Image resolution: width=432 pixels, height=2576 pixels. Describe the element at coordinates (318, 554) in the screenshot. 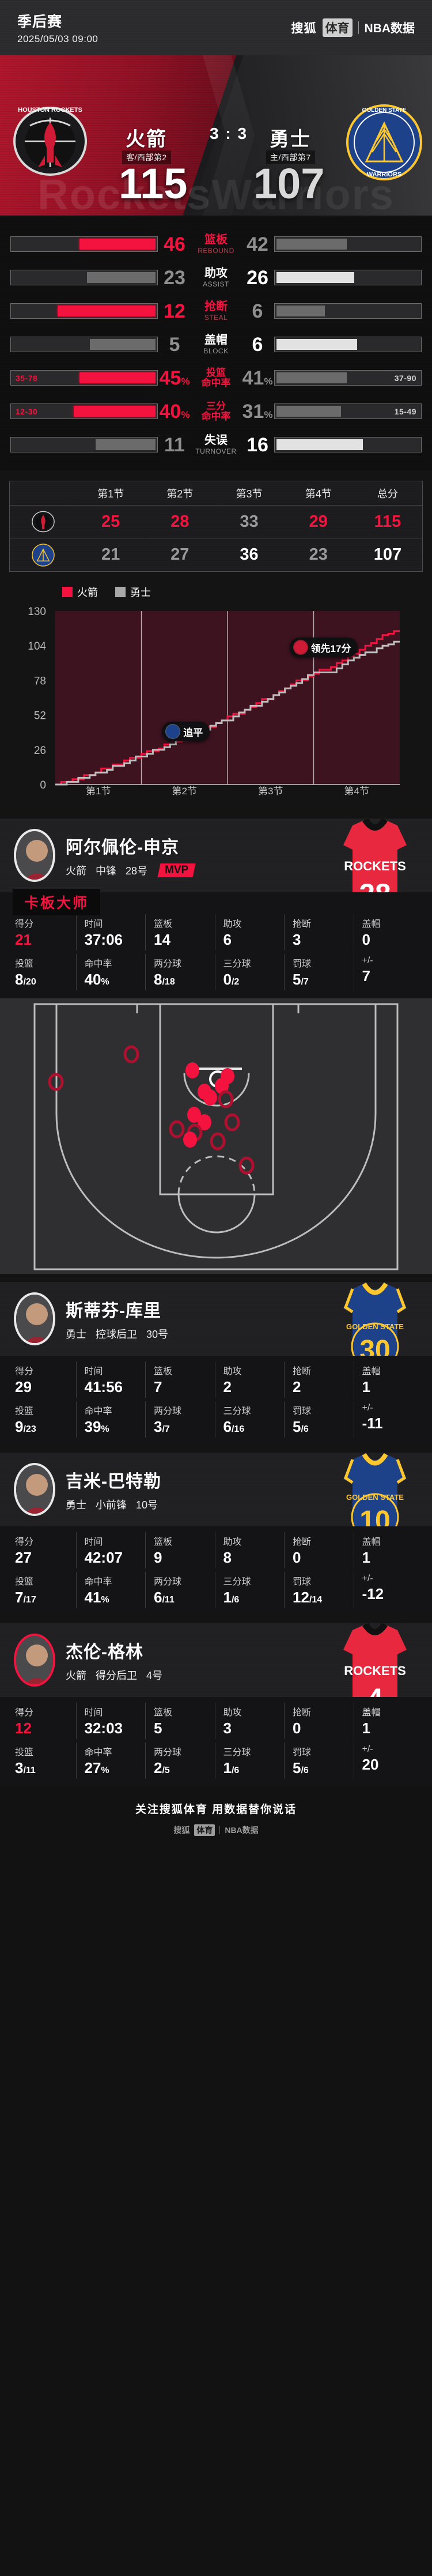

I see `quarter-cell: 23` at that location.